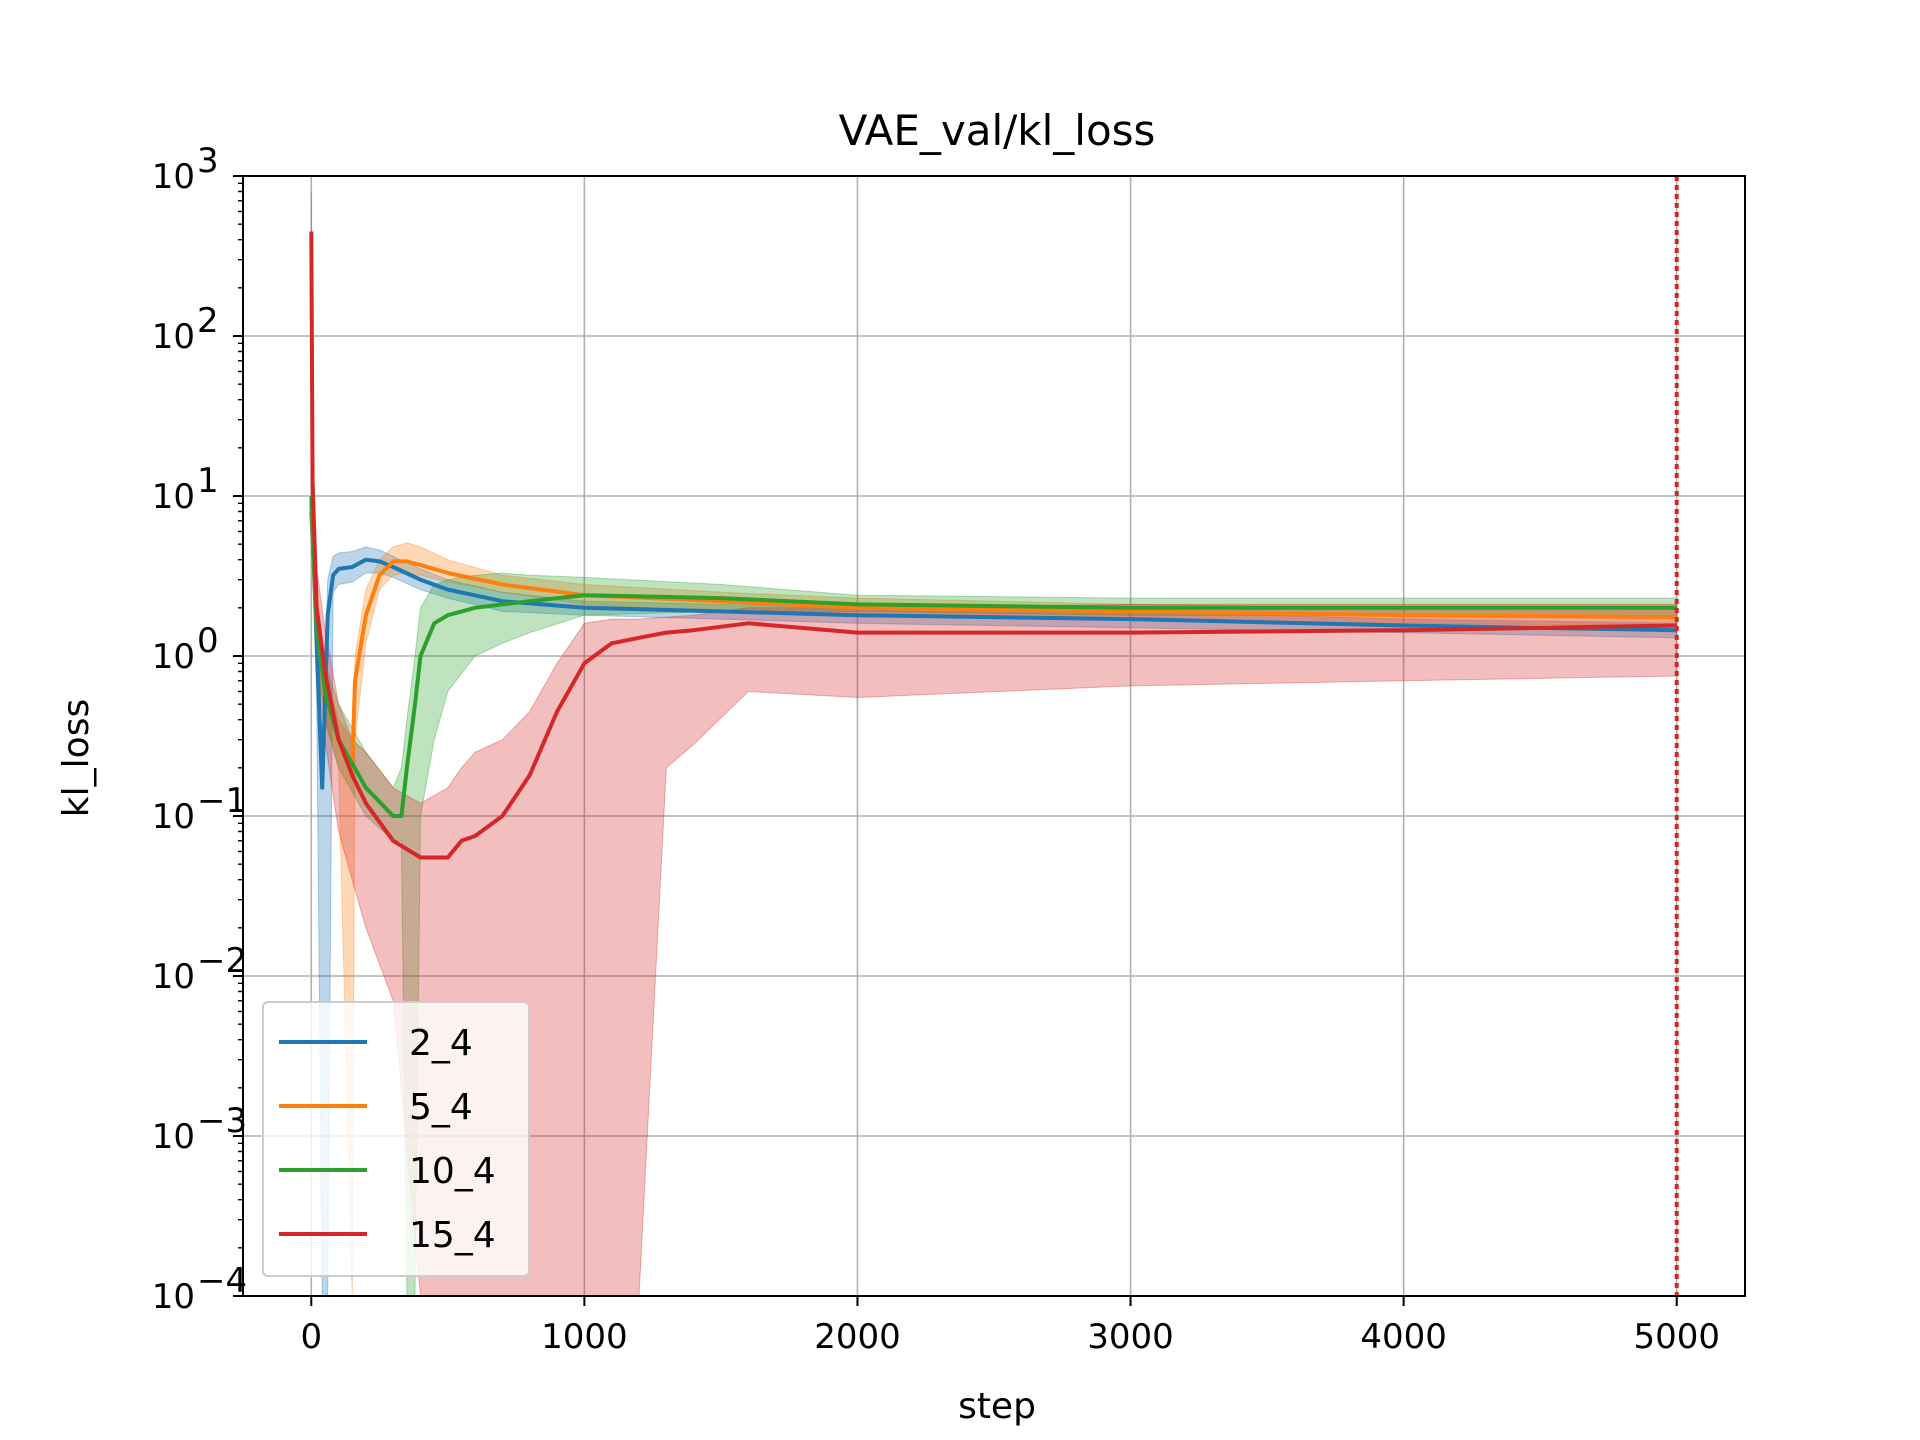  Describe the element at coordinates (857, 1337) in the screenshot. I see `x-tick-label: 2000` at that location.